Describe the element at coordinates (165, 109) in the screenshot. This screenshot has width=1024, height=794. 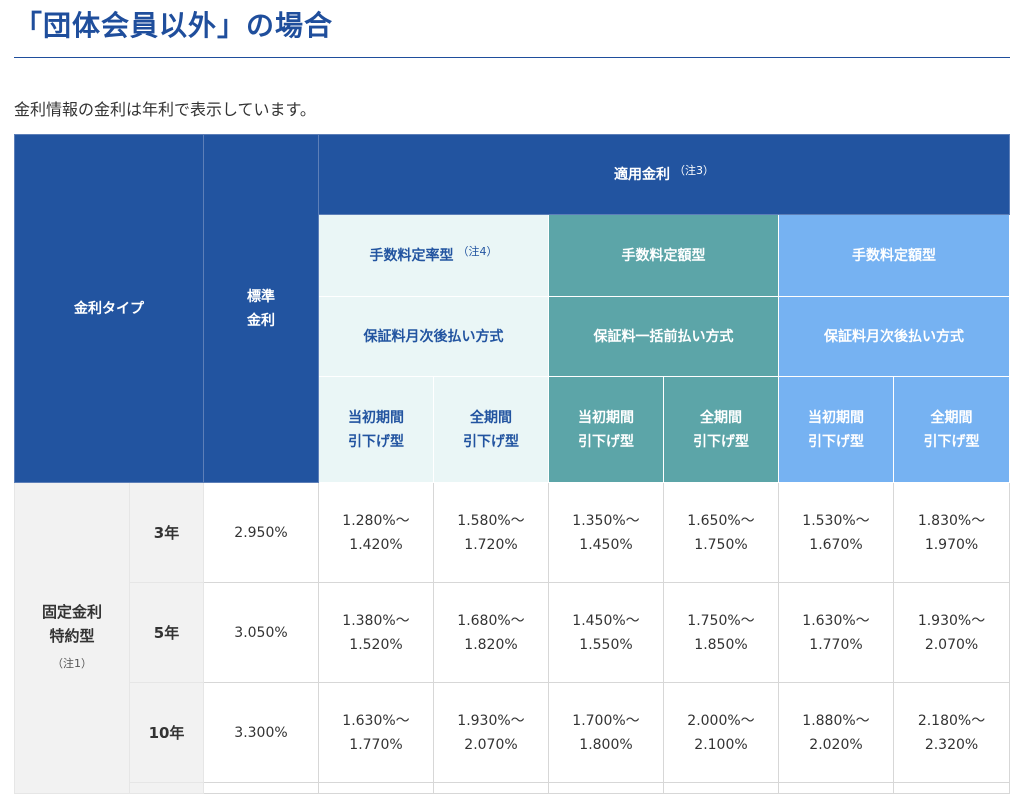
I see `intro-text: 金利情報の金利は年利で表示しています。` at that location.